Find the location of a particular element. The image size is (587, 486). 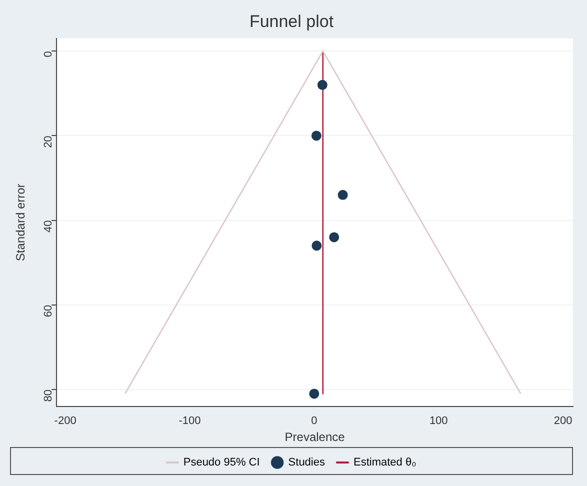

x-tick-label: 200 is located at coordinates (563, 421).